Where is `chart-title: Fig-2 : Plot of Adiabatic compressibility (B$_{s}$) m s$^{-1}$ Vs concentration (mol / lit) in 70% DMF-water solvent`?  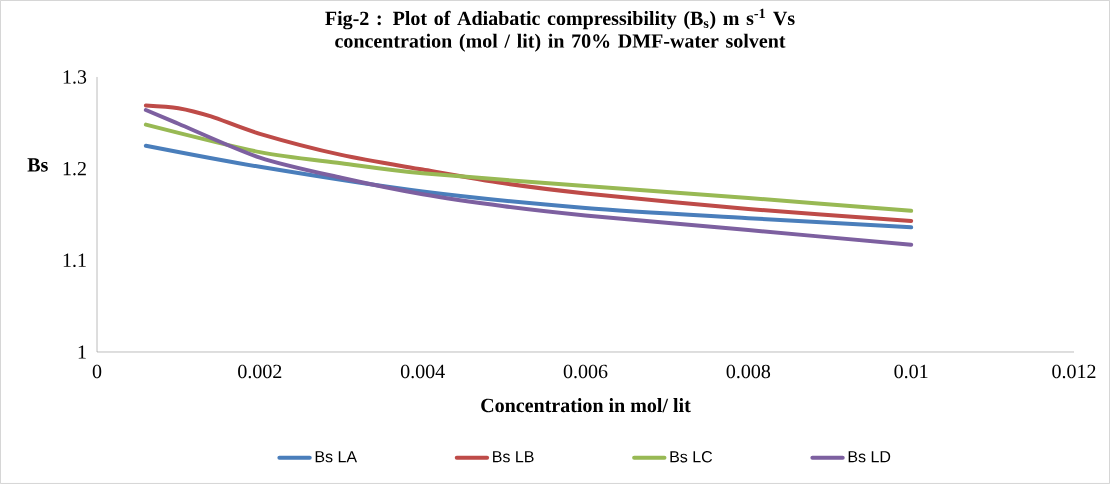 chart-title: Fig-2 : Plot of Adiabatic compressibility (B$_{s}$) m s$^{-1}$ Vs concentration (mol / lit) in 70% DMF-water solvent is located at coordinates (560, 30).